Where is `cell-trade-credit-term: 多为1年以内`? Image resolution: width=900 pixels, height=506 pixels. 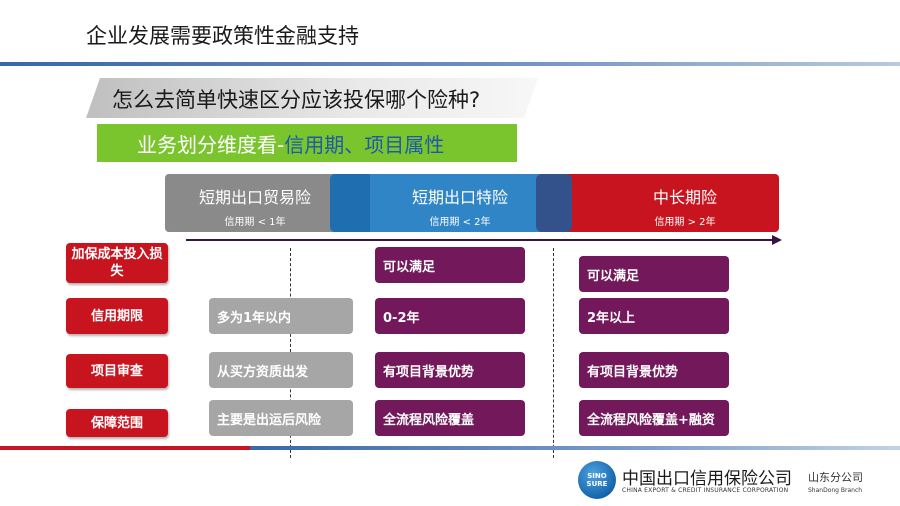 cell-trade-credit-term: 多为1年以内 is located at coordinates (281, 316).